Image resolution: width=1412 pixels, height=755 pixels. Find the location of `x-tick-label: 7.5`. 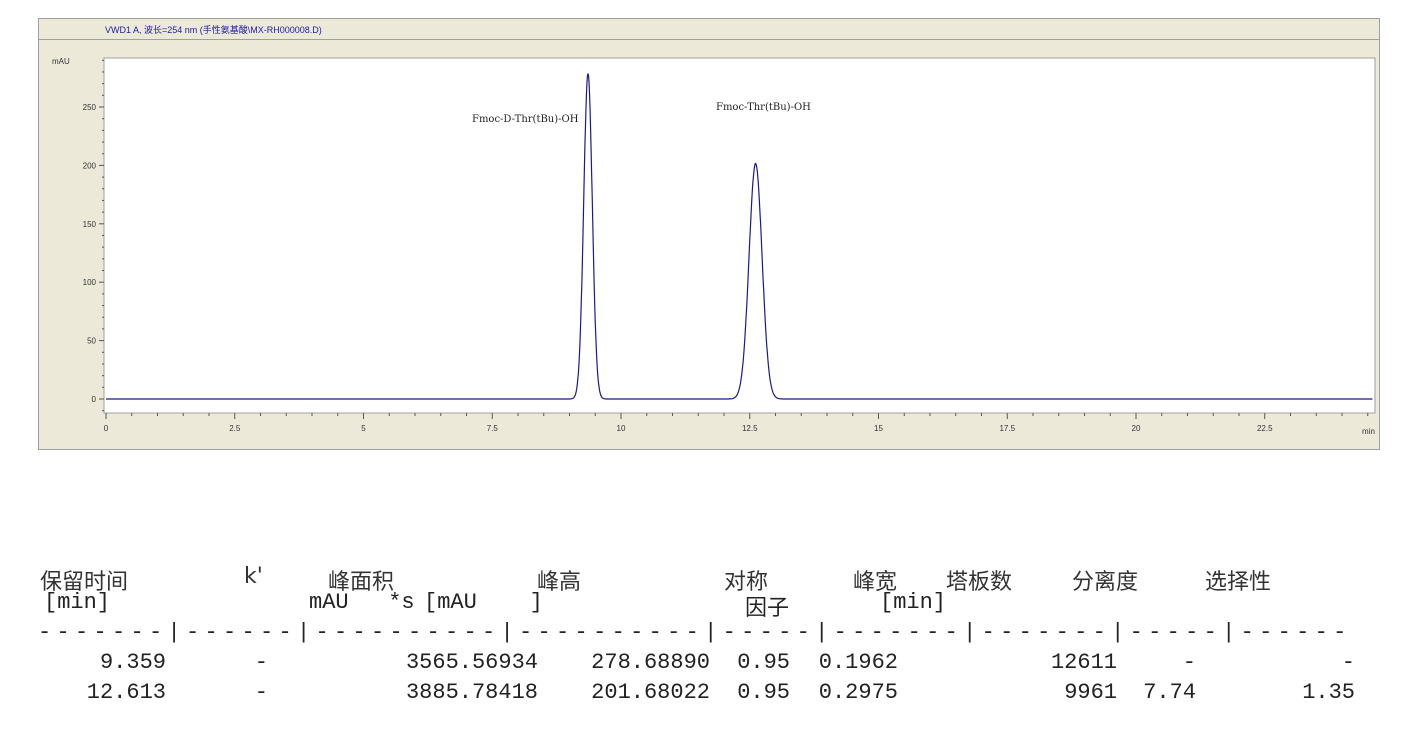

x-tick-label: 7.5 is located at coordinates (493, 428).